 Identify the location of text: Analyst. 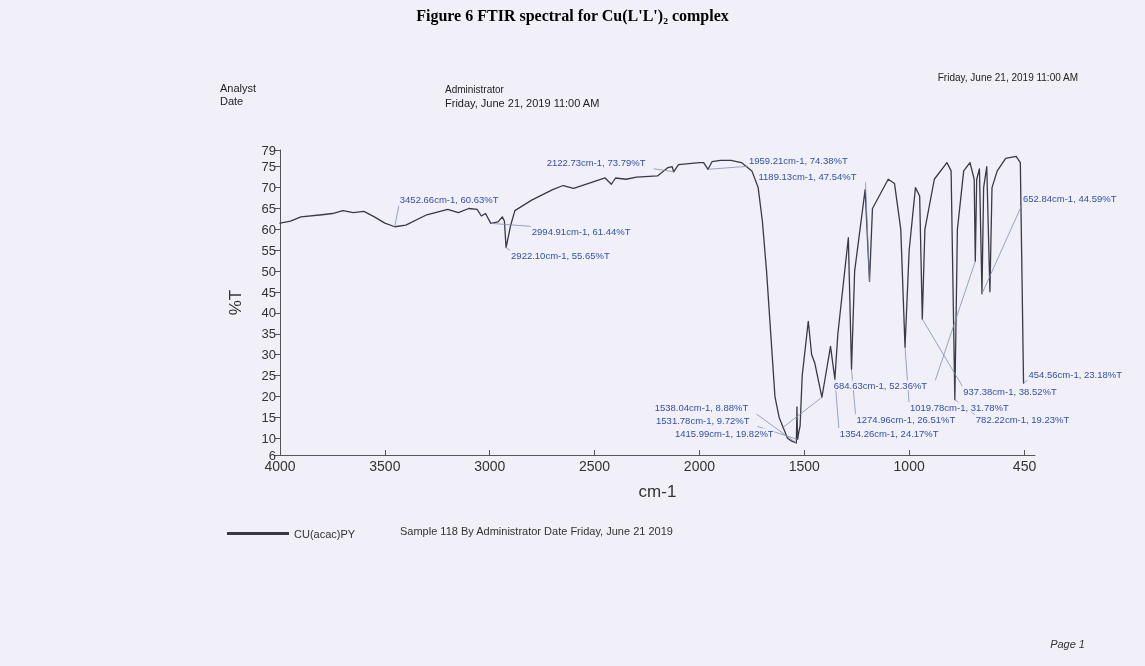
(238, 87).